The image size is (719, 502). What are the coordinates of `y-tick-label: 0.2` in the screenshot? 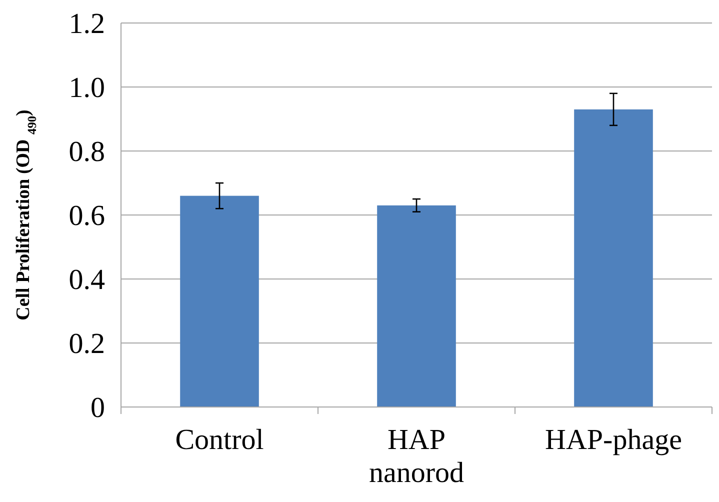 It's located at (86, 344).